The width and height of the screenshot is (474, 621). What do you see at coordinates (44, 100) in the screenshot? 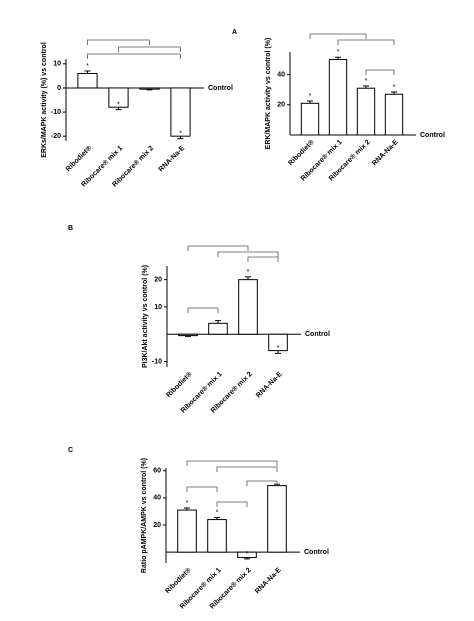
I see `y-axis-label: ERKs/MAPK activity (%) vs control` at bounding box center [44, 100].